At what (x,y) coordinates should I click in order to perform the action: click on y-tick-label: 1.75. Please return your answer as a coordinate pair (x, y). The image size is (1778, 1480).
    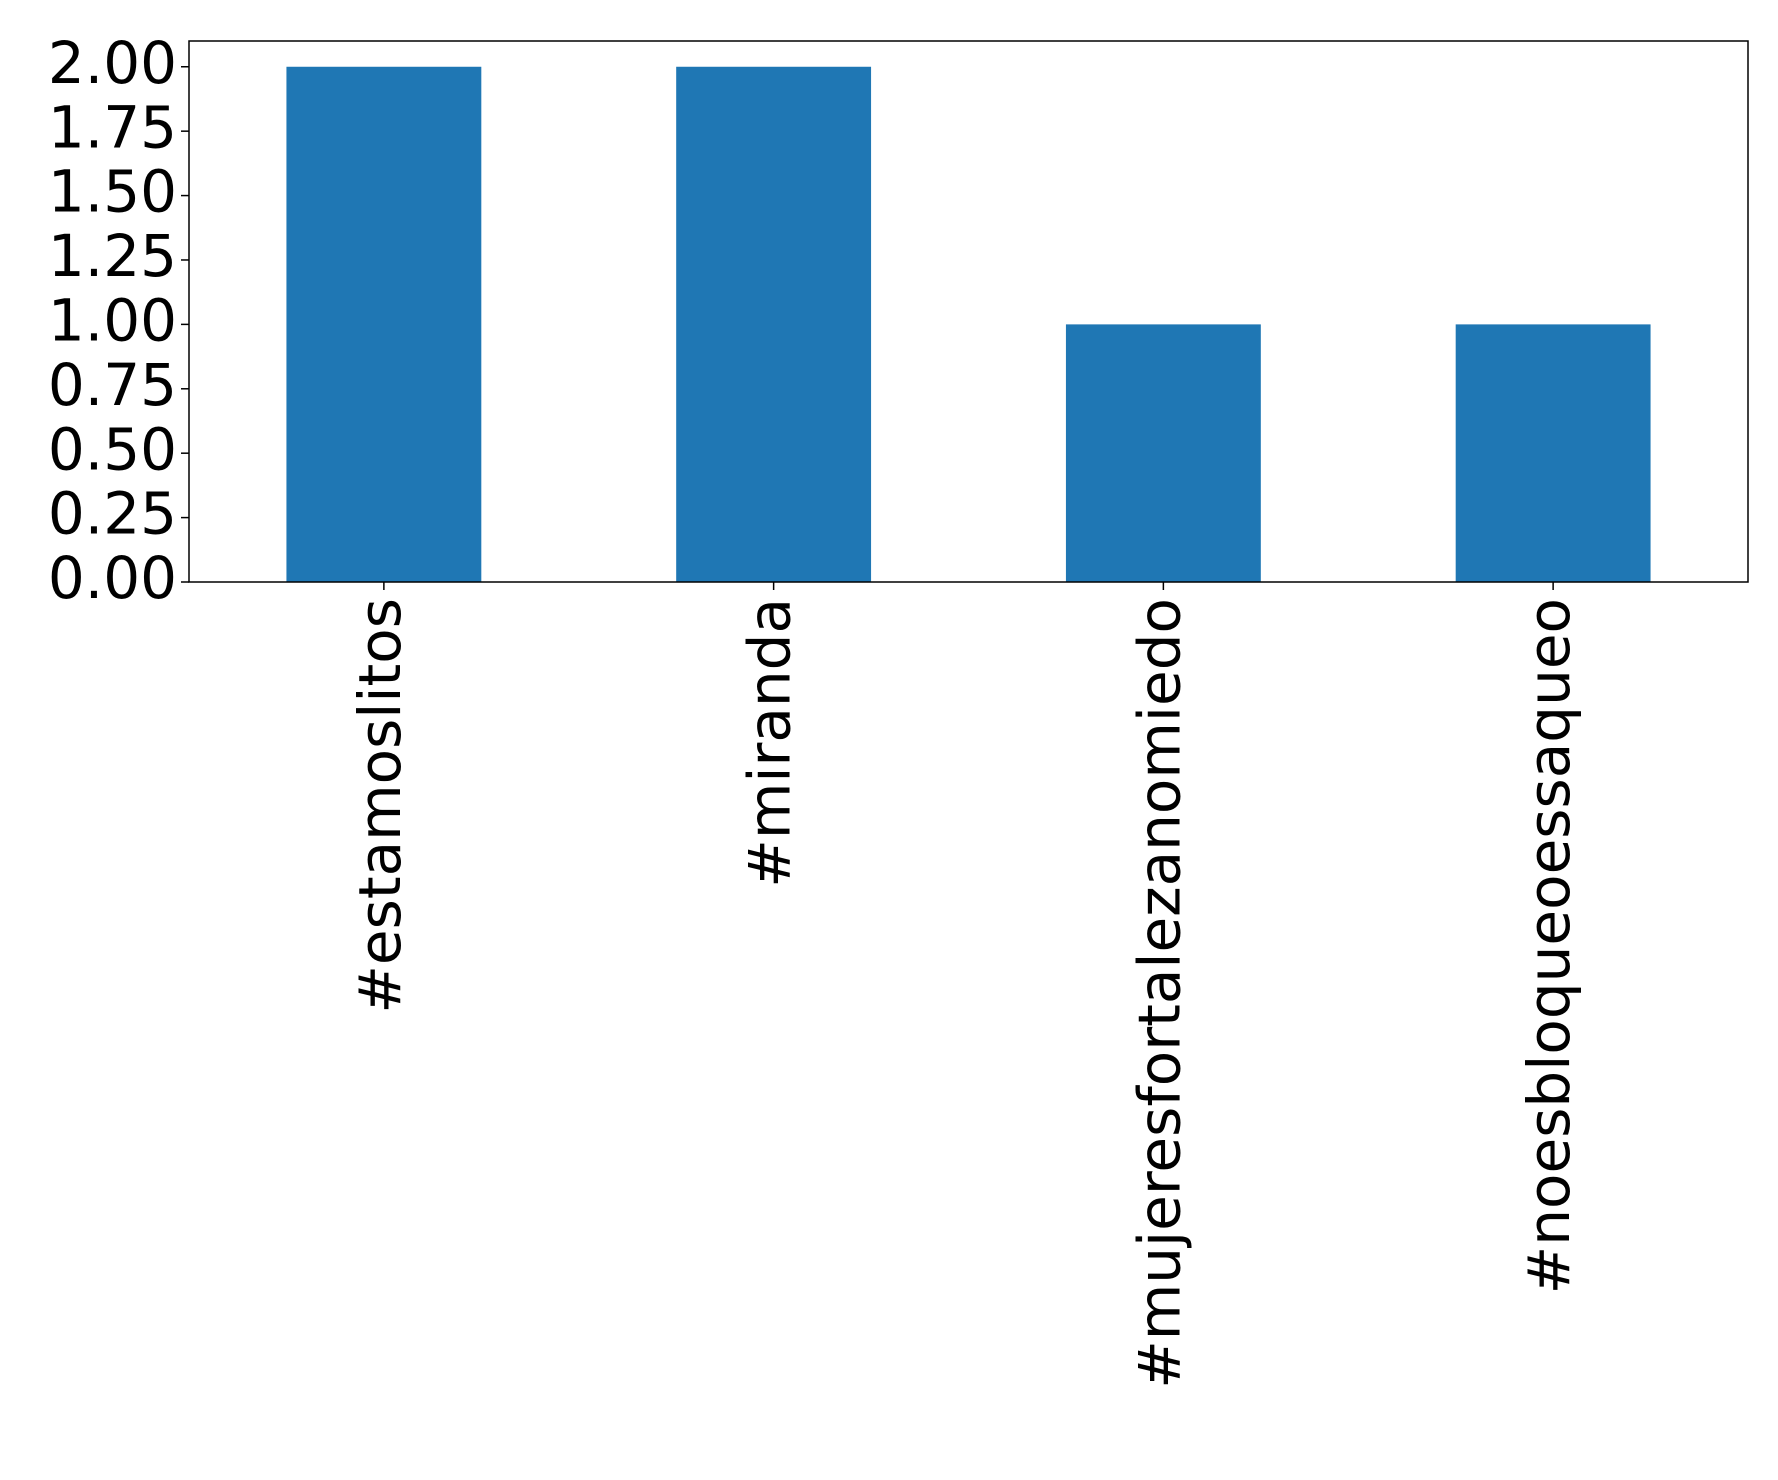
    Looking at the image, I should click on (112, 127).